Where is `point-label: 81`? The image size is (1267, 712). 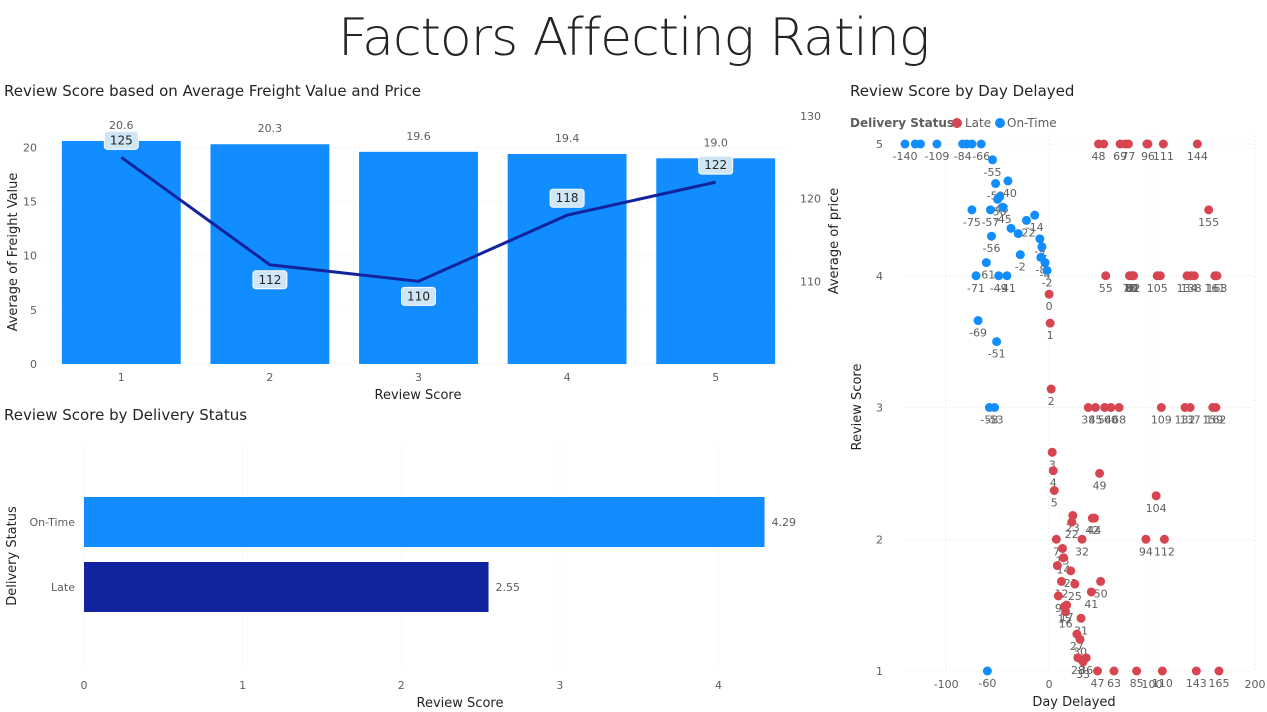
point-label: 81 is located at coordinates (1133, 288).